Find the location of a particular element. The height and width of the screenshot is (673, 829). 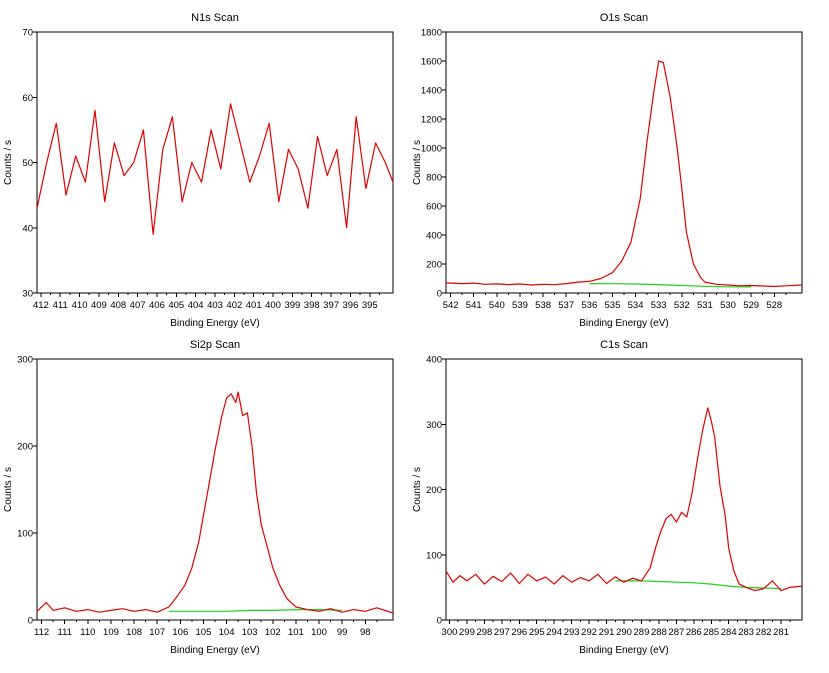

x-tick-label: 530 is located at coordinates (728, 305).